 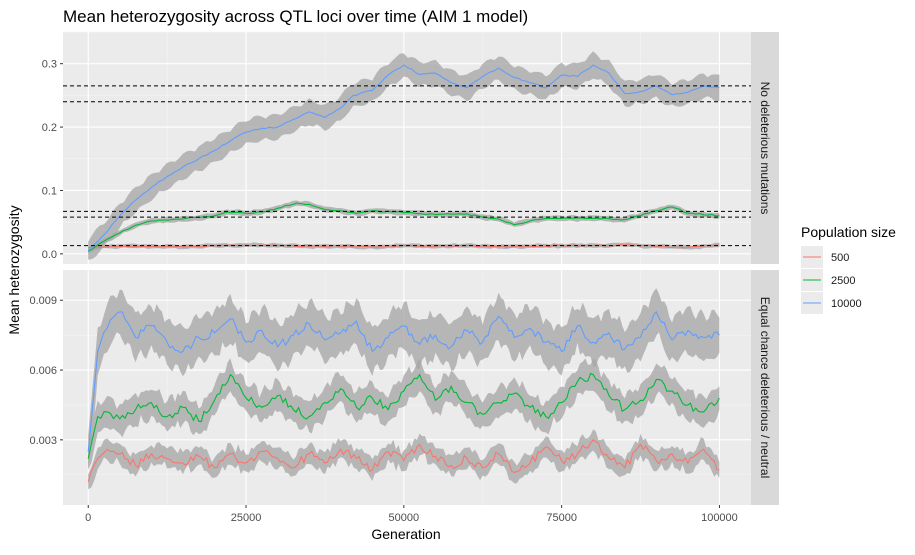 I want to click on y-tick-label: 0.0, so click(x=49, y=255).